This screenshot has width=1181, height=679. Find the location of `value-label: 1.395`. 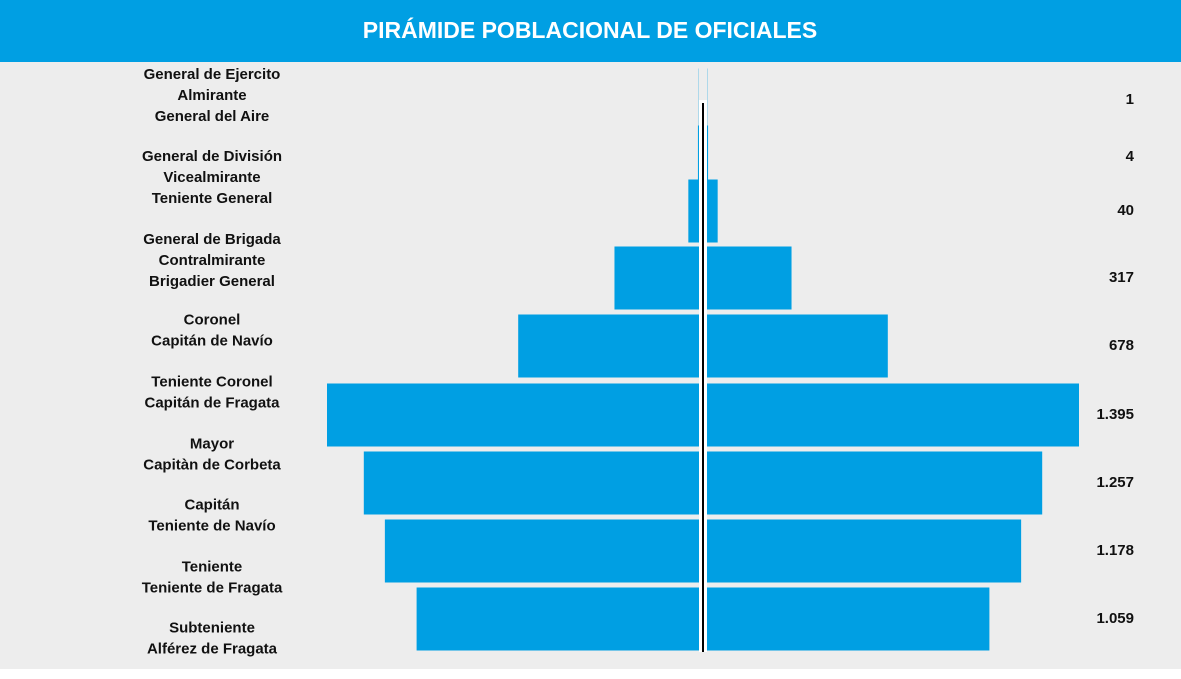

value-label: 1.395 is located at coordinates (1115, 414).